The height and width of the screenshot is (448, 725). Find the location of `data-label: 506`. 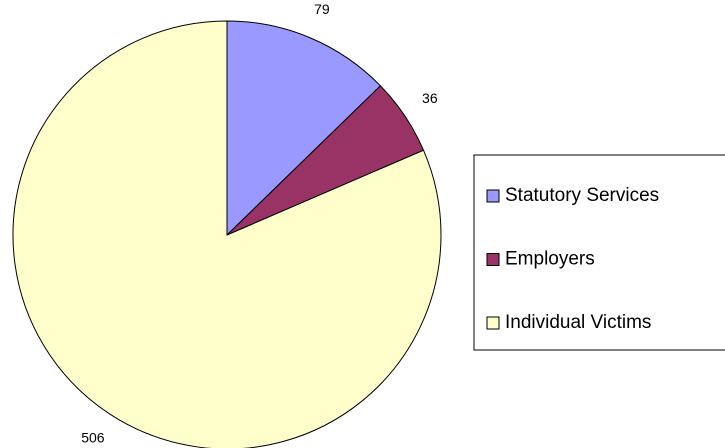

data-label: 506 is located at coordinates (93, 438).